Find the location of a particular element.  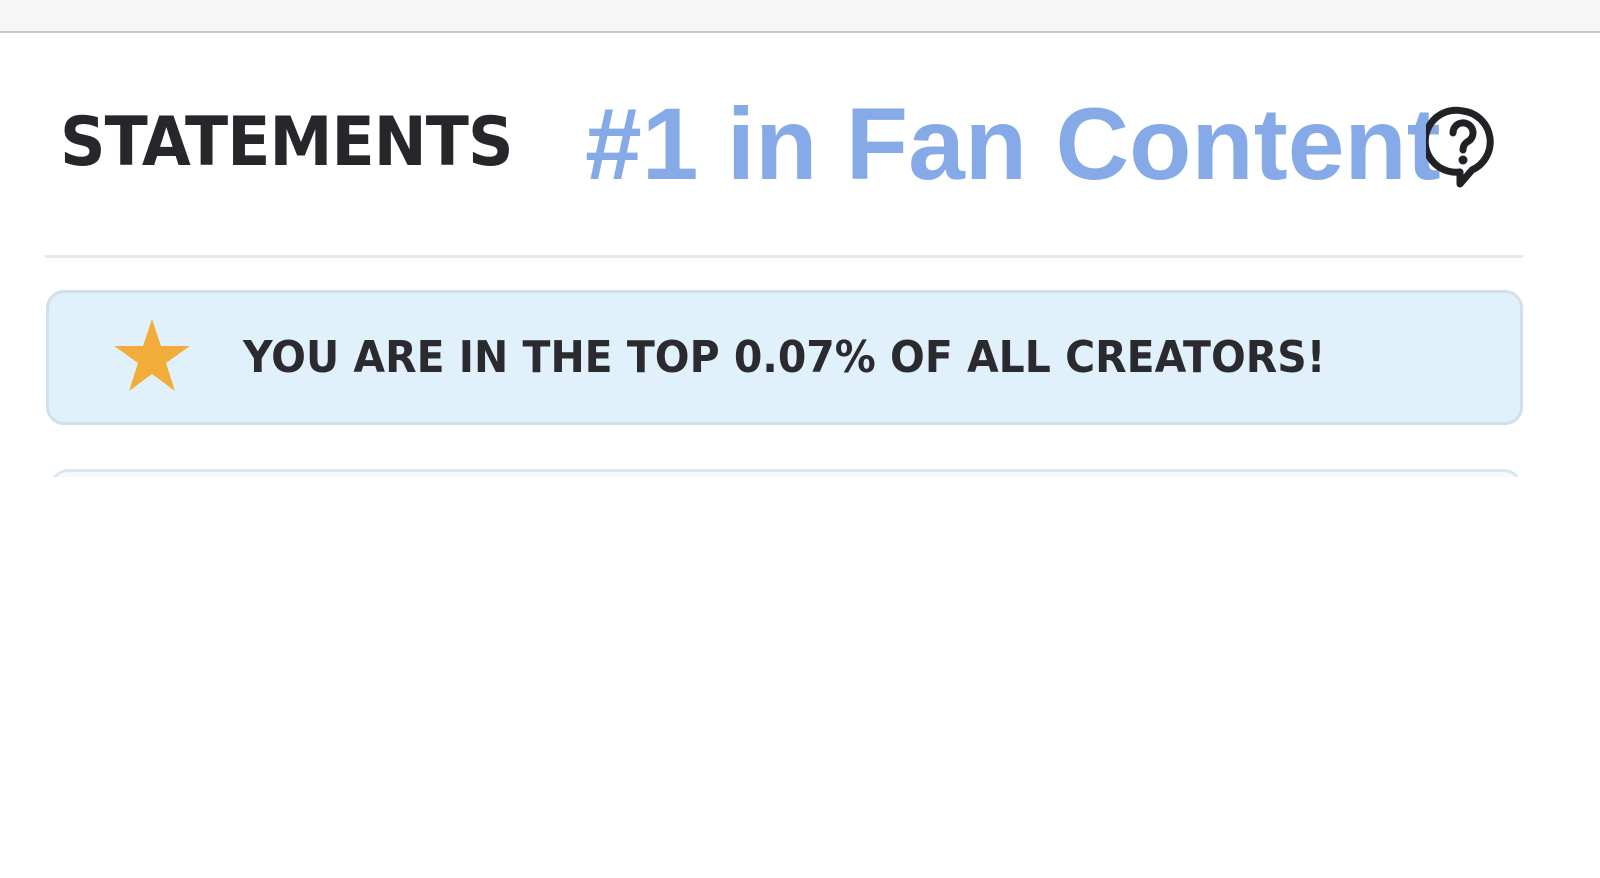

rank-headline: #1 in Fan Content is located at coordinates (1013, 144).